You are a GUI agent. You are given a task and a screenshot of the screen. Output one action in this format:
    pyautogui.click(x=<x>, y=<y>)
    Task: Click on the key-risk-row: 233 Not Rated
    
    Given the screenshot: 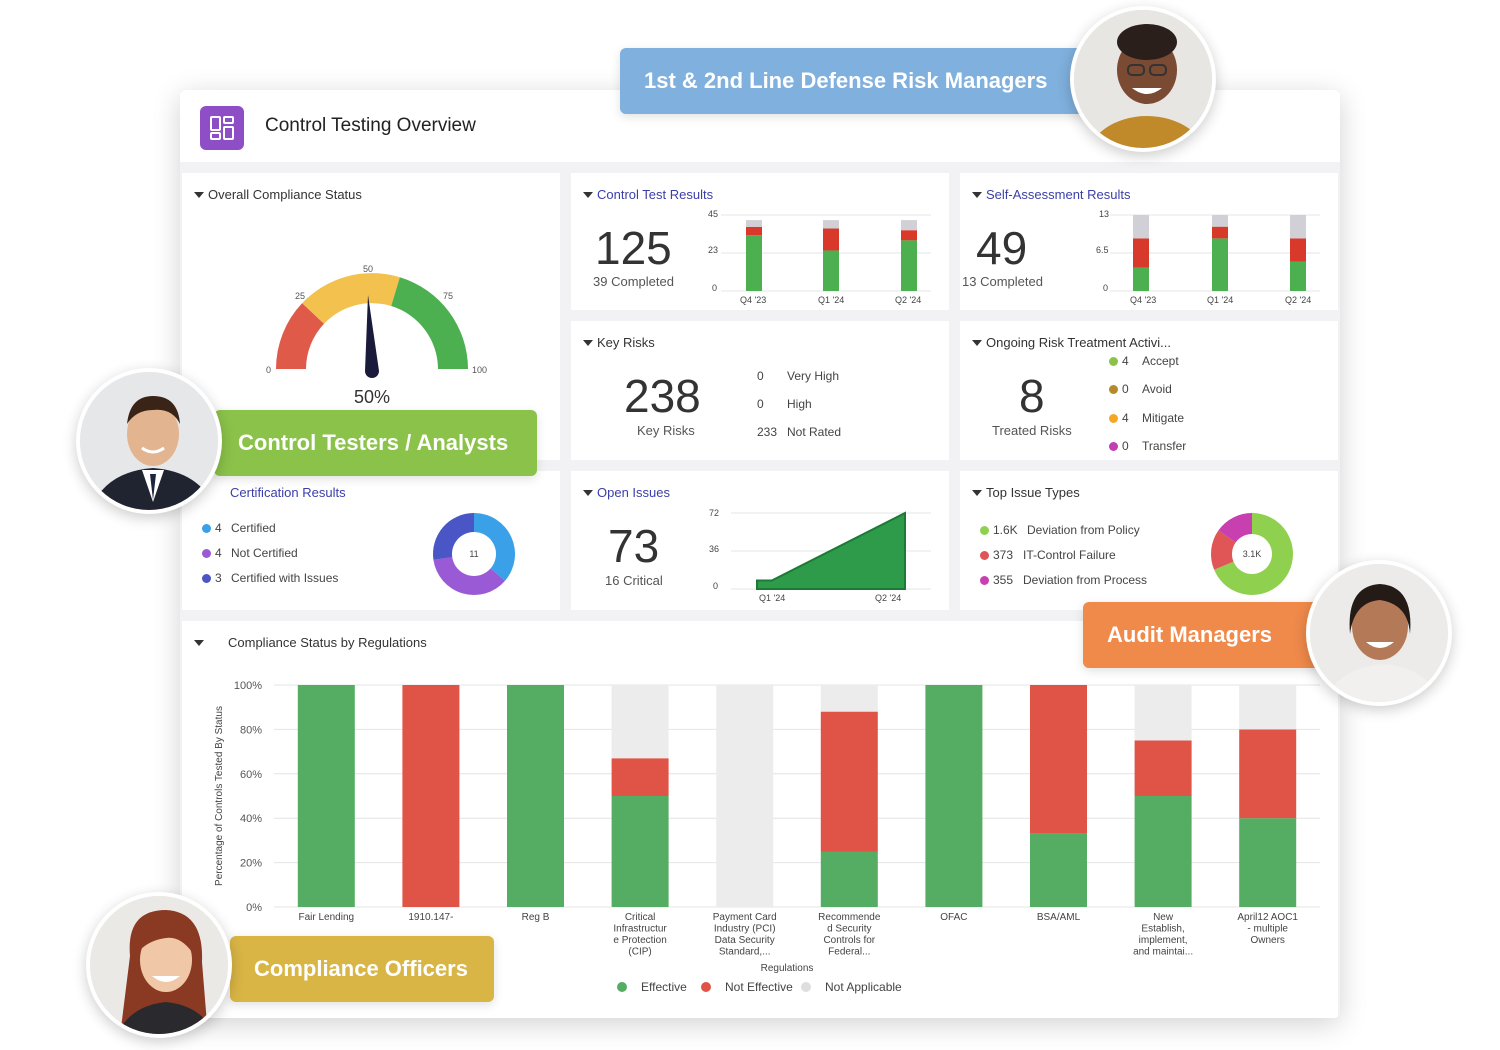 What is the action you would take?
    pyautogui.click(x=799, y=432)
    